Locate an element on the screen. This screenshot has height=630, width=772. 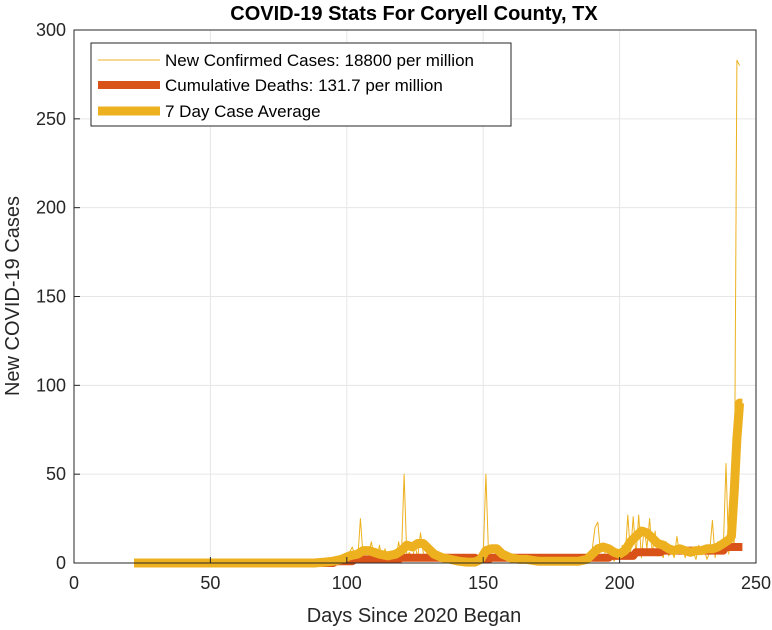
y-tick-label: 100 is located at coordinates (51, 385).